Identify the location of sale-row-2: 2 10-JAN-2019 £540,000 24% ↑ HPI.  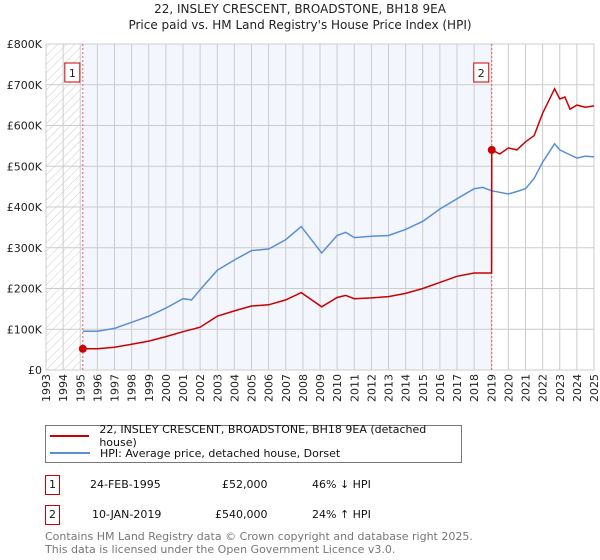
(255, 515).